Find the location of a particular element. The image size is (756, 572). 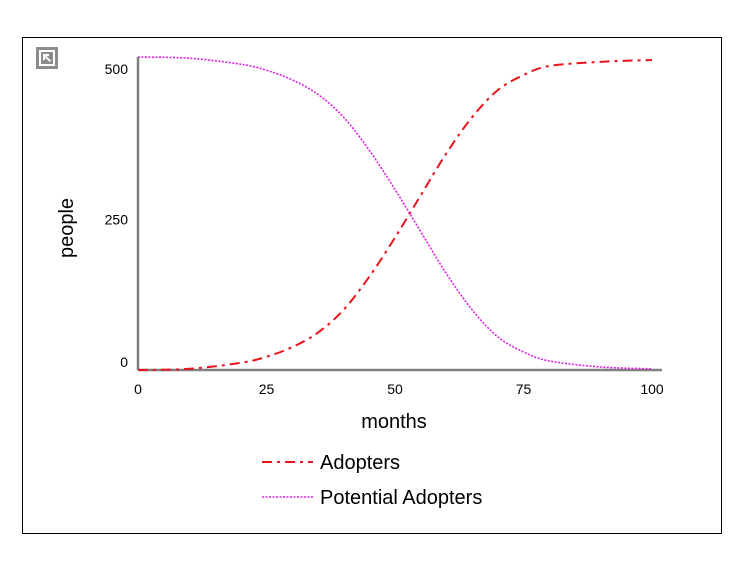

y-tick-label: 250 is located at coordinates (117, 220).